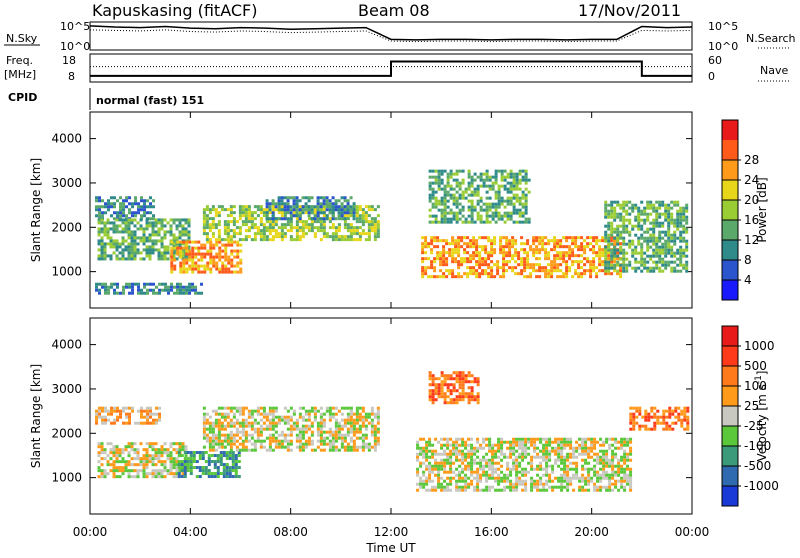 This screenshot has width=800, height=558. Describe the element at coordinates (66, 433) in the screenshot. I see `velocity-ytick-label: 2000` at that location.